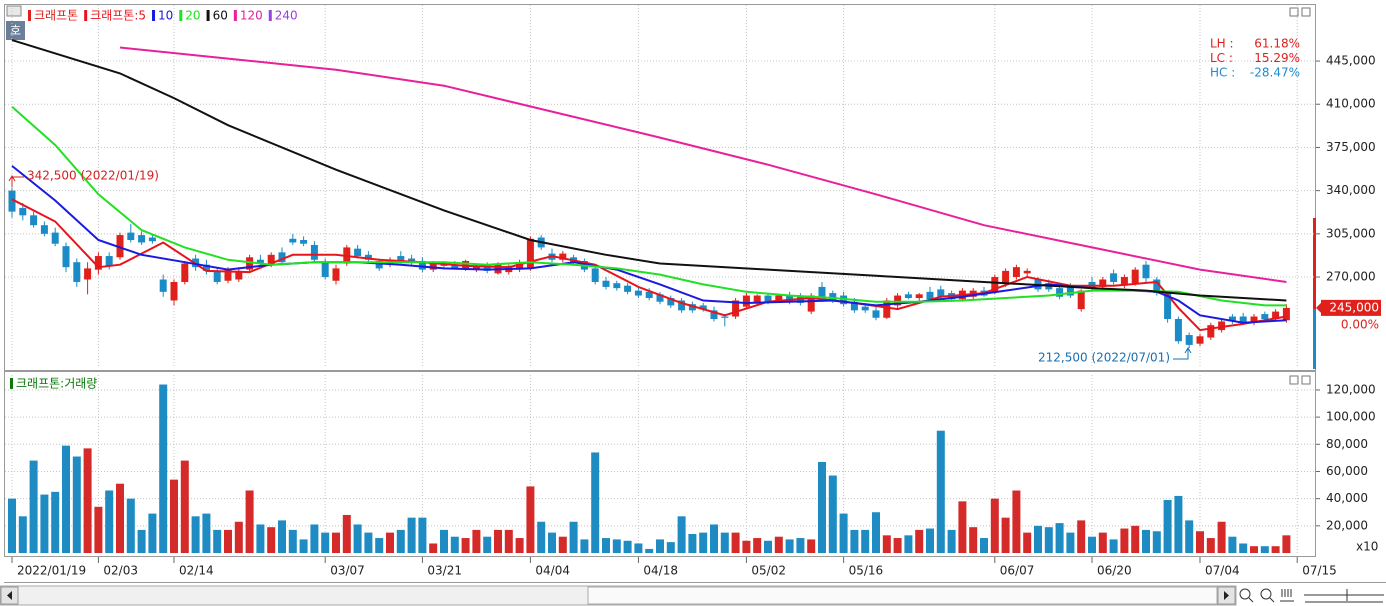 The image size is (1386, 606). What do you see at coordinates (768, 571) in the screenshot?
I see `x-tick-label: 05/02` at bounding box center [768, 571].